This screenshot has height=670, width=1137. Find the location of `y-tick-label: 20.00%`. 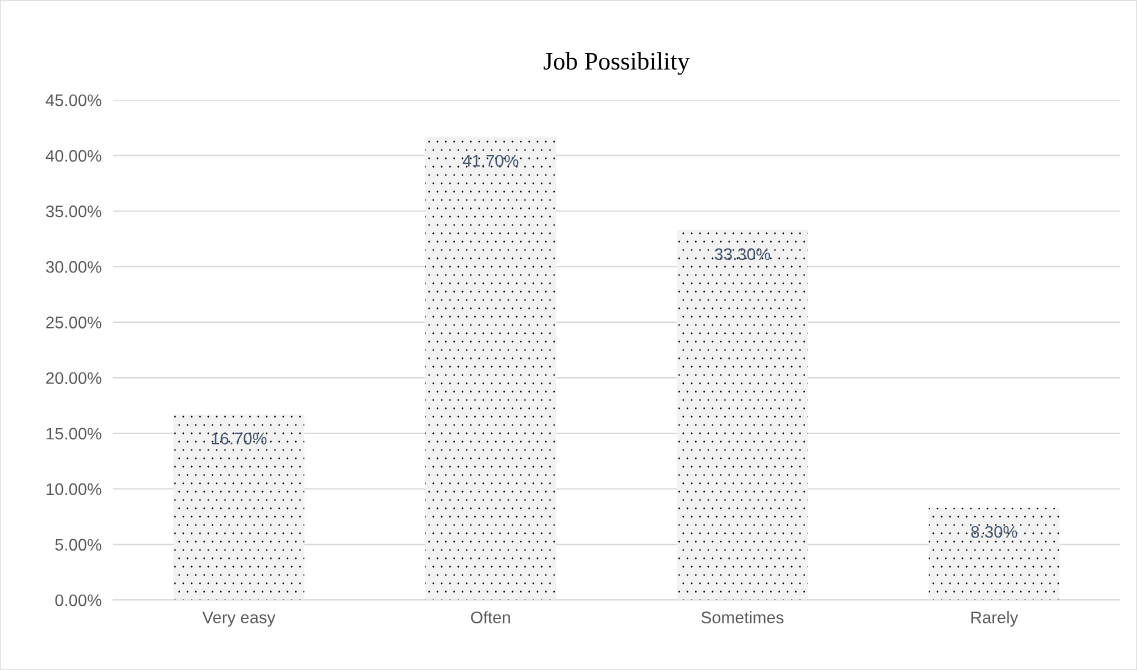

y-tick-label: 20.00% is located at coordinates (74, 378).